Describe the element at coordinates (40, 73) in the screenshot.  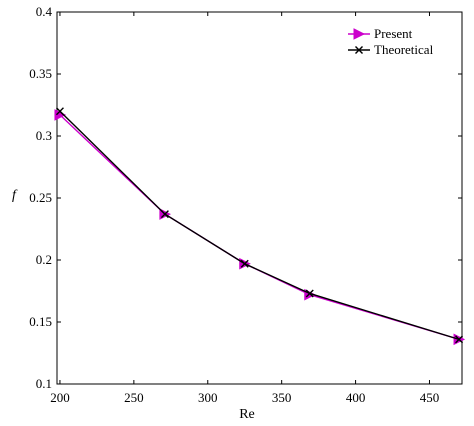
I see `y-tick-label: 0.35` at that location.